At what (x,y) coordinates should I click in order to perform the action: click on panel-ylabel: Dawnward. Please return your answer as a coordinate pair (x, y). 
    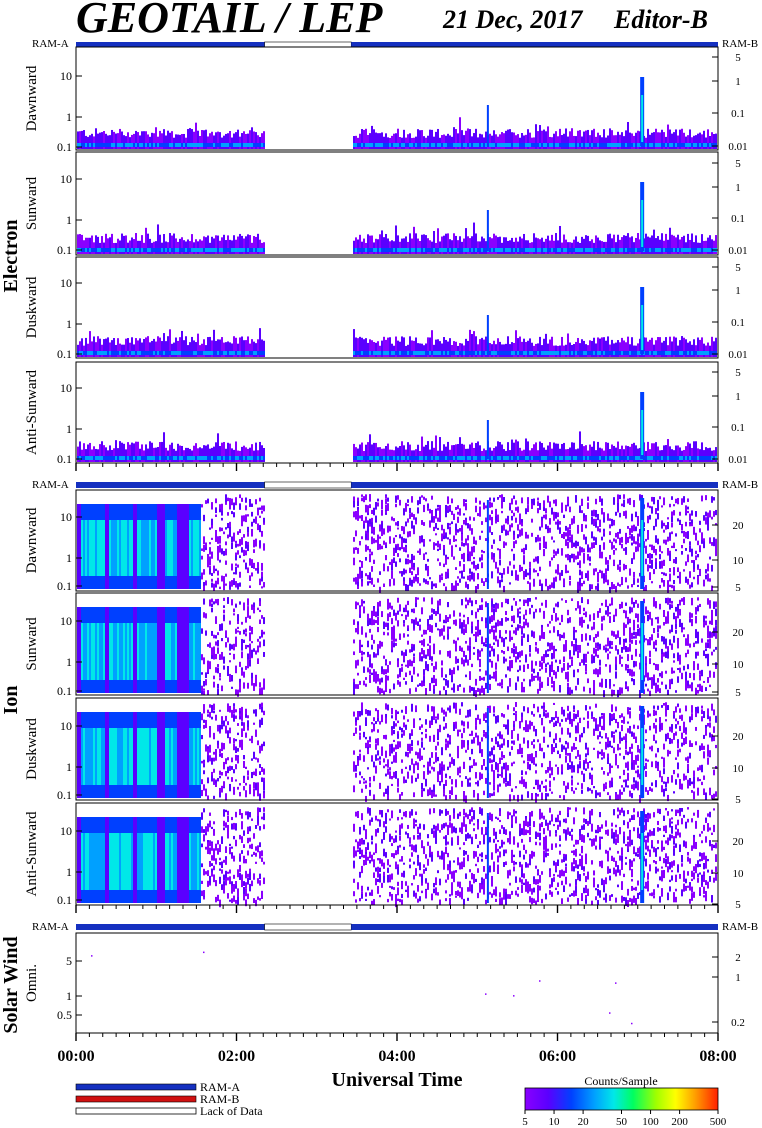
    Looking at the image, I should click on (32, 540).